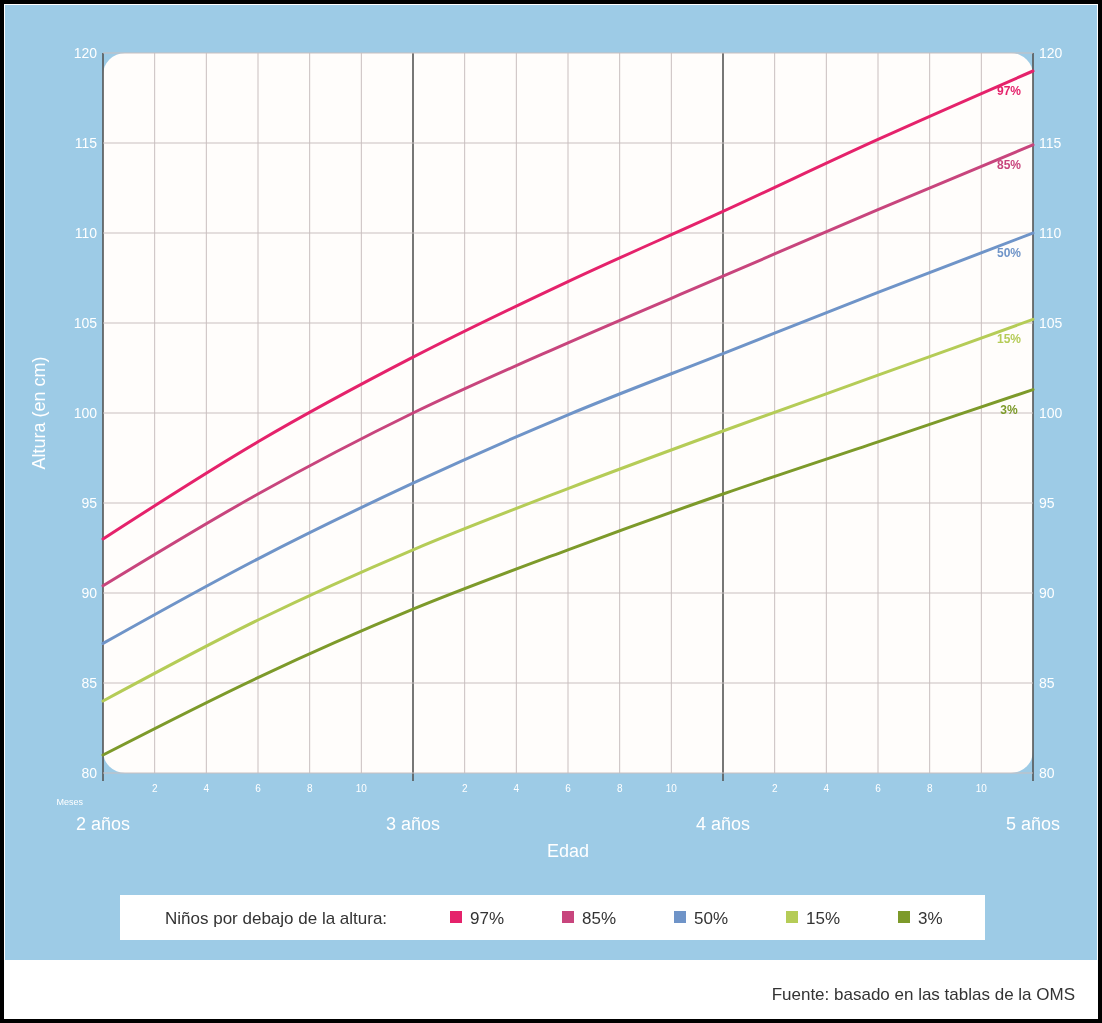 Image resolution: width=1102 pixels, height=1023 pixels. What do you see at coordinates (711, 918) in the screenshot?
I see `legend-label: 50%` at bounding box center [711, 918].